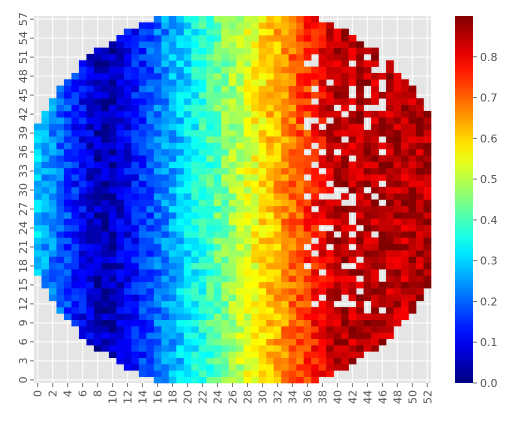  I want to click on x-tick-label: 18, so click(173, 397).